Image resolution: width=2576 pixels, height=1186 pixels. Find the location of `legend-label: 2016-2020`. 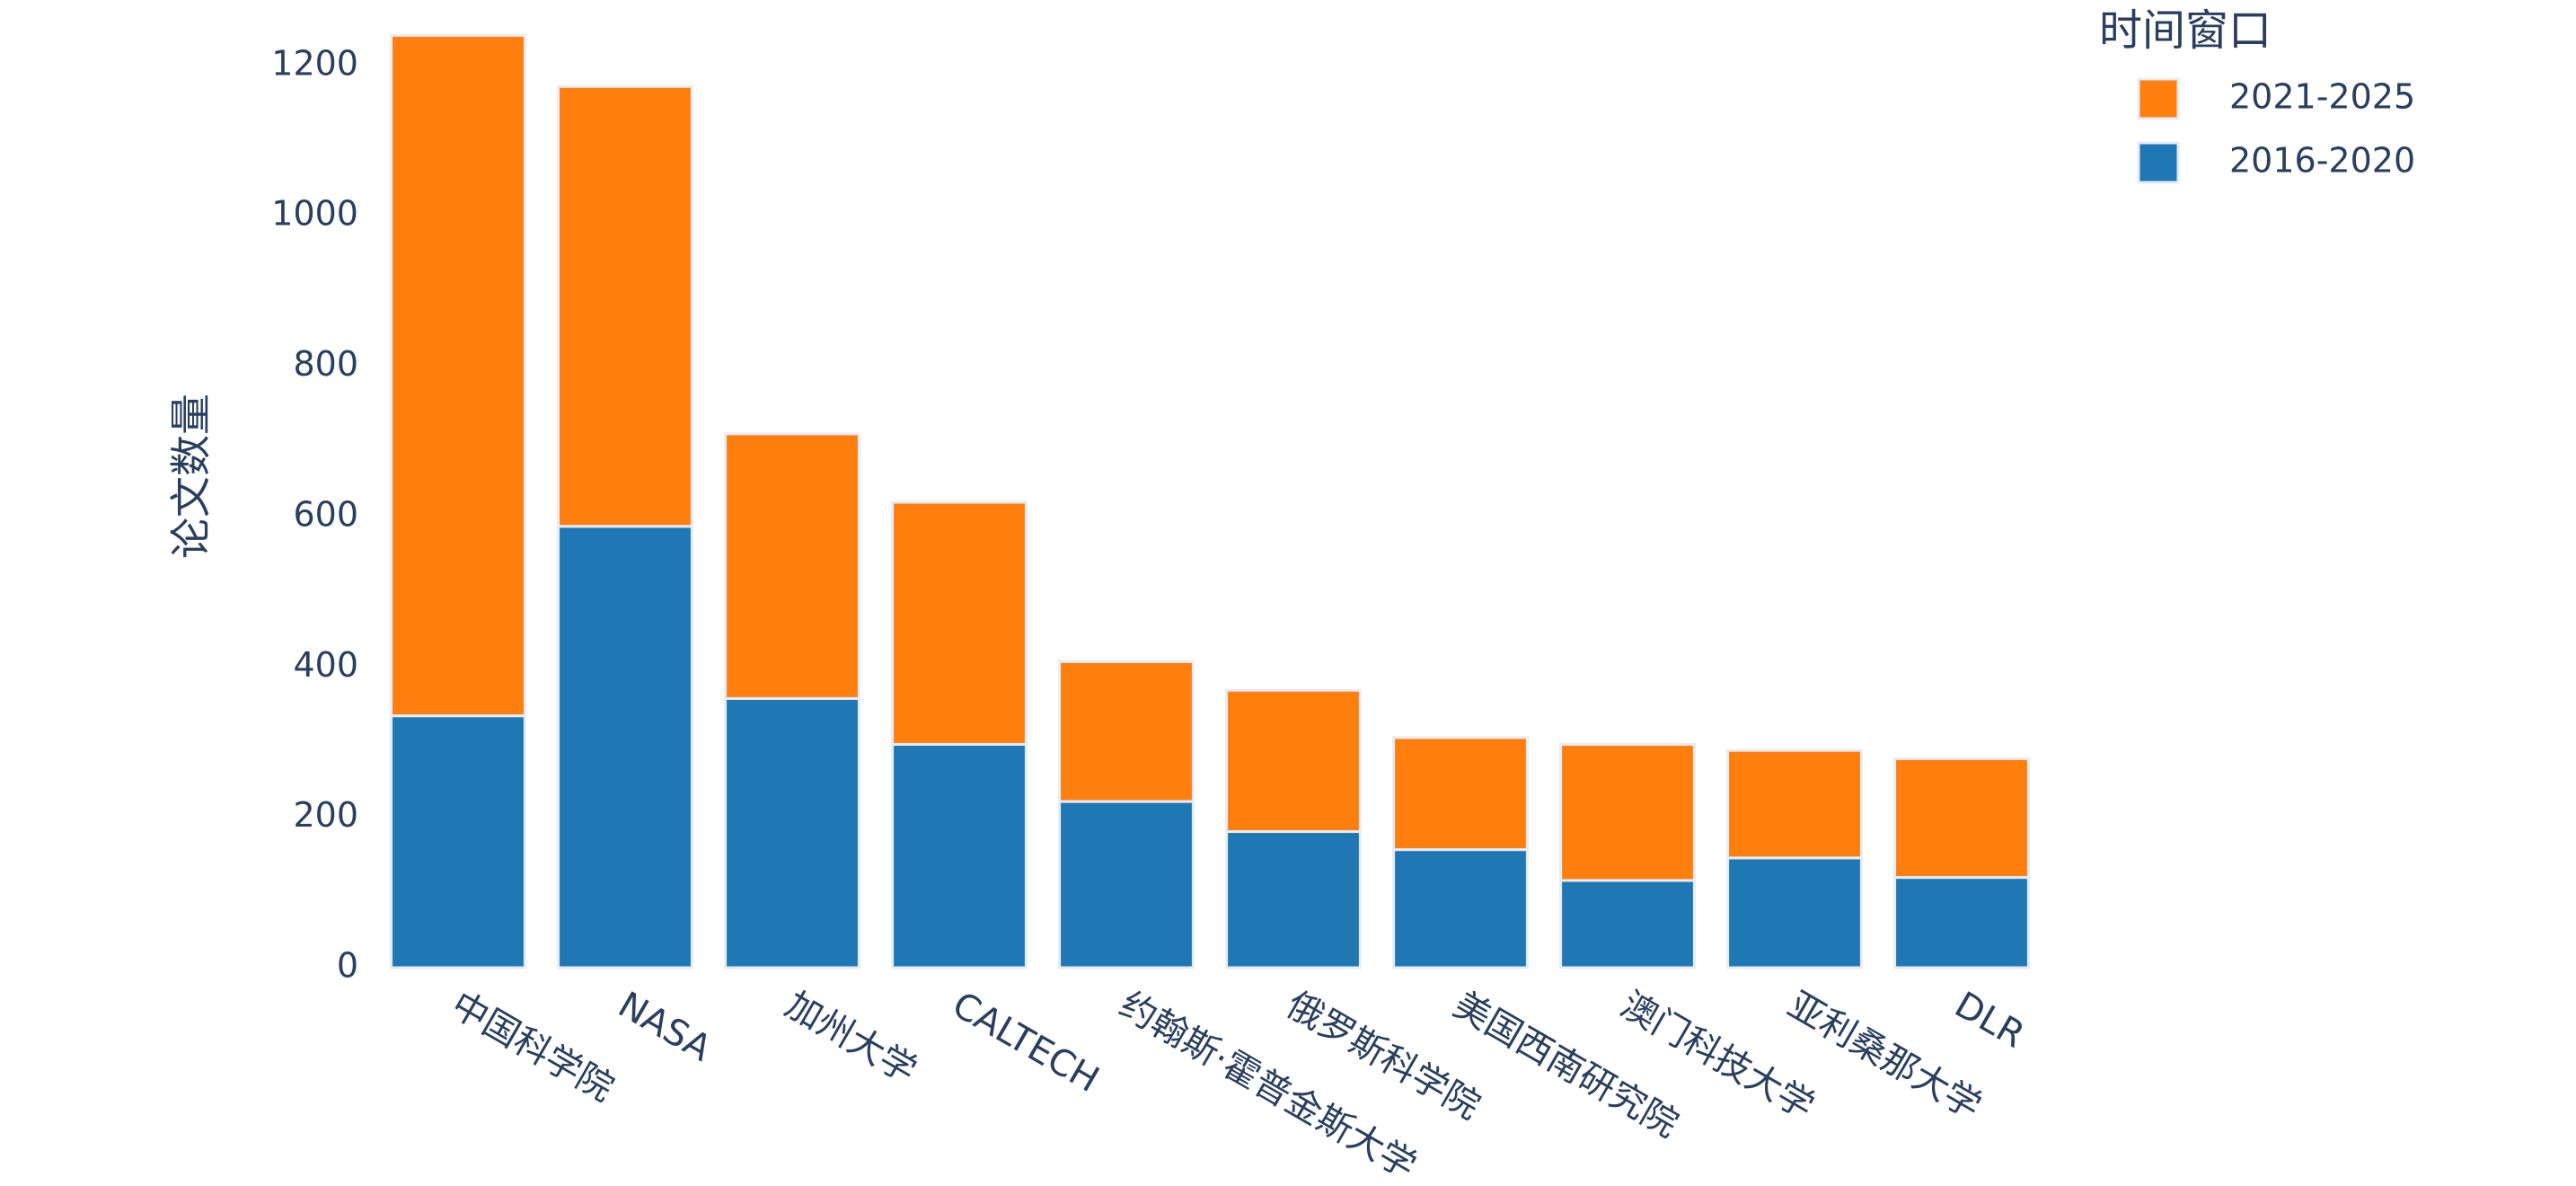

legend-label: 2016-2020 is located at coordinates (2322, 161).